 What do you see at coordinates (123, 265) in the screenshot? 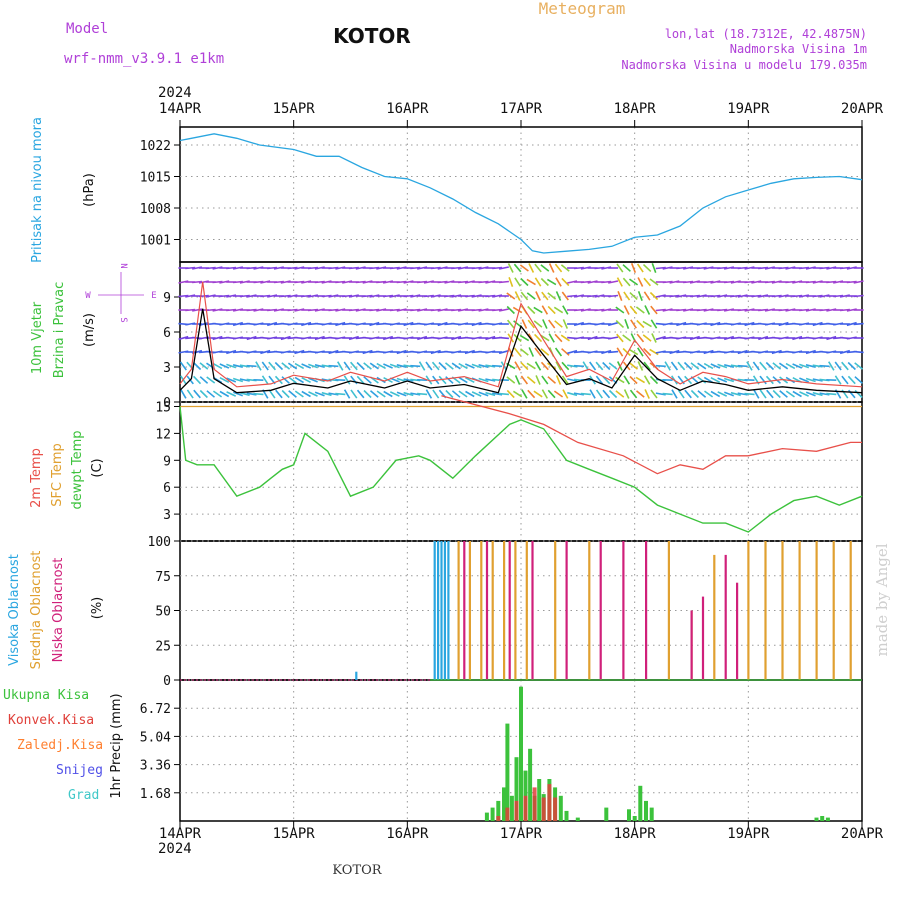
I see `wind-dir-n: N` at bounding box center [123, 265].